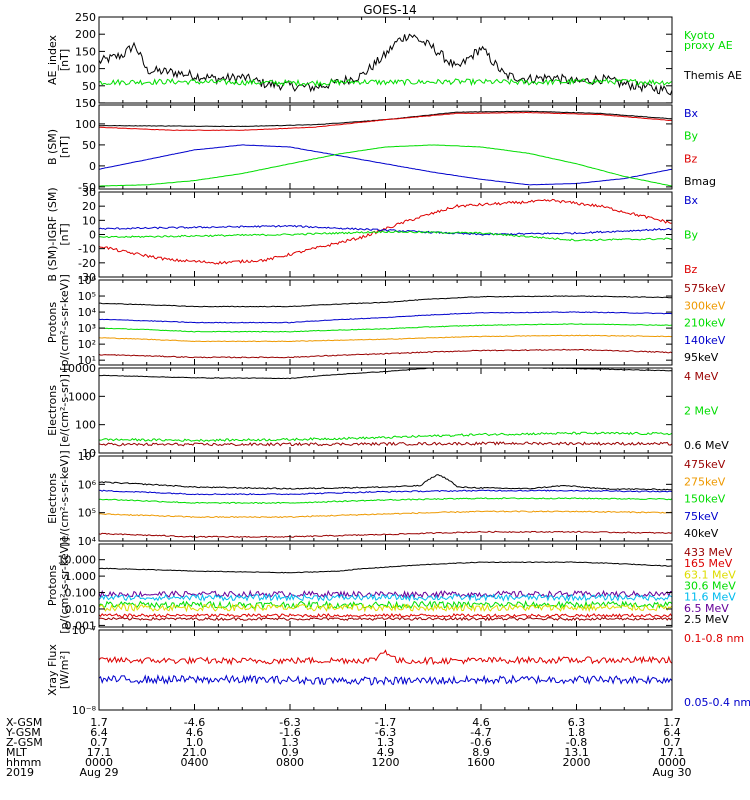  Describe the element at coordinates (710, 586) in the screenshot. I see `legend-label: 30.6 MeV` at that location.